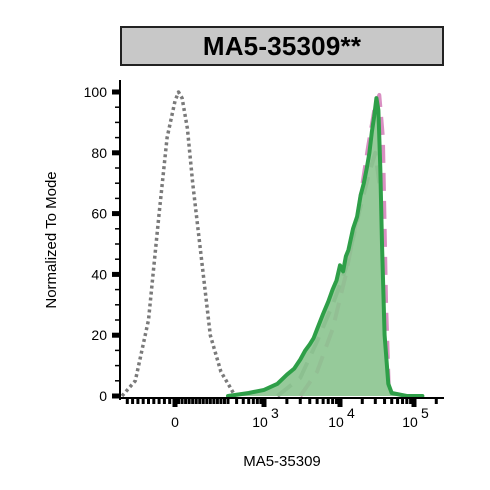 The height and width of the screenshot is (490, 490). Describe the element at coordinates (99, 214) in the screenshot. I see `y-tick-label-3: 60` at that location.